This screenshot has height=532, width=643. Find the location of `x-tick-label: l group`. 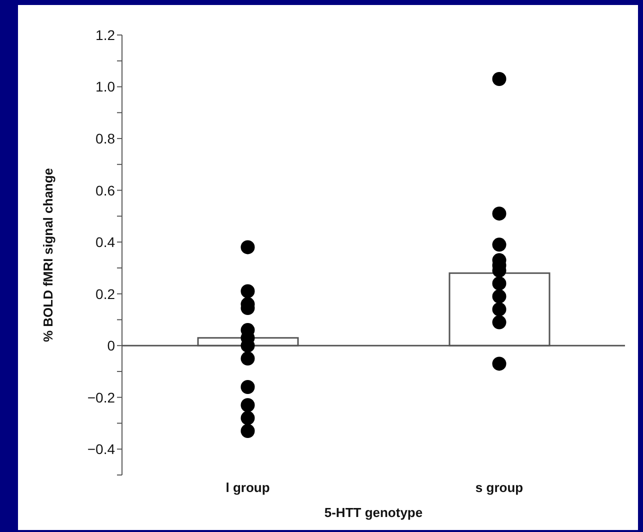

x-tick-label: l group is located at coordinates (248, 488).